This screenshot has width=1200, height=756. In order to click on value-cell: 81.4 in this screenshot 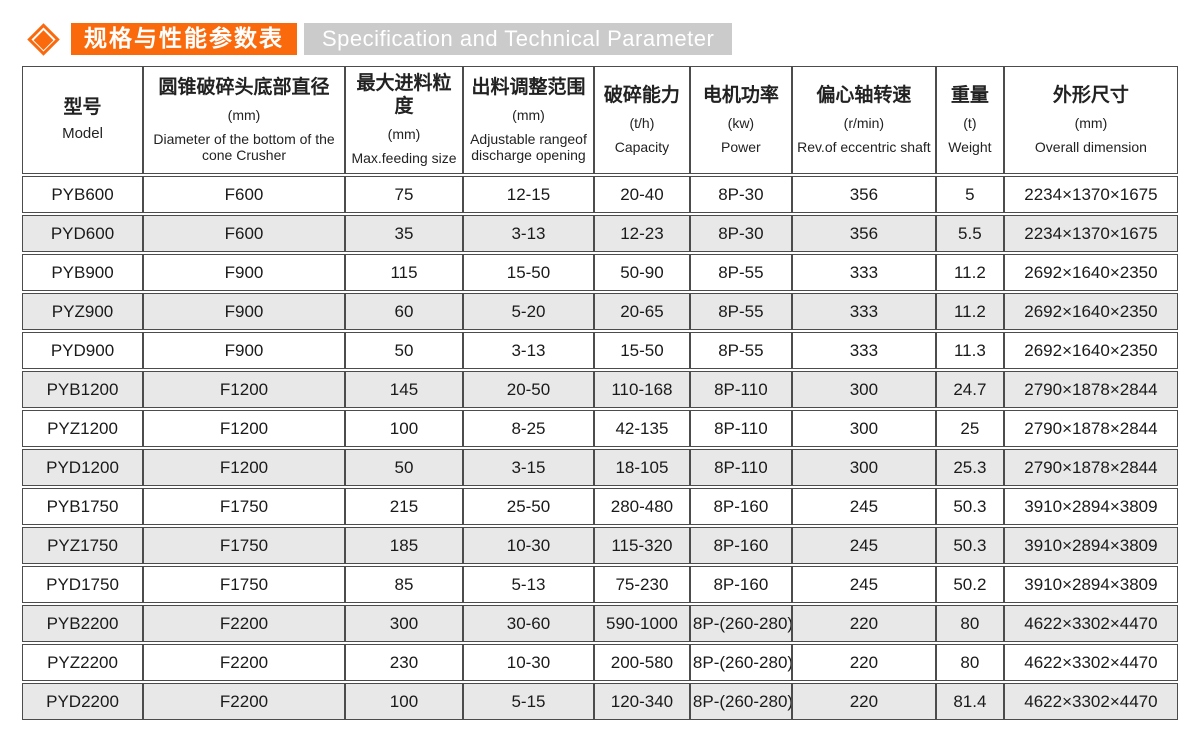, I will do `click(969, 701)`.